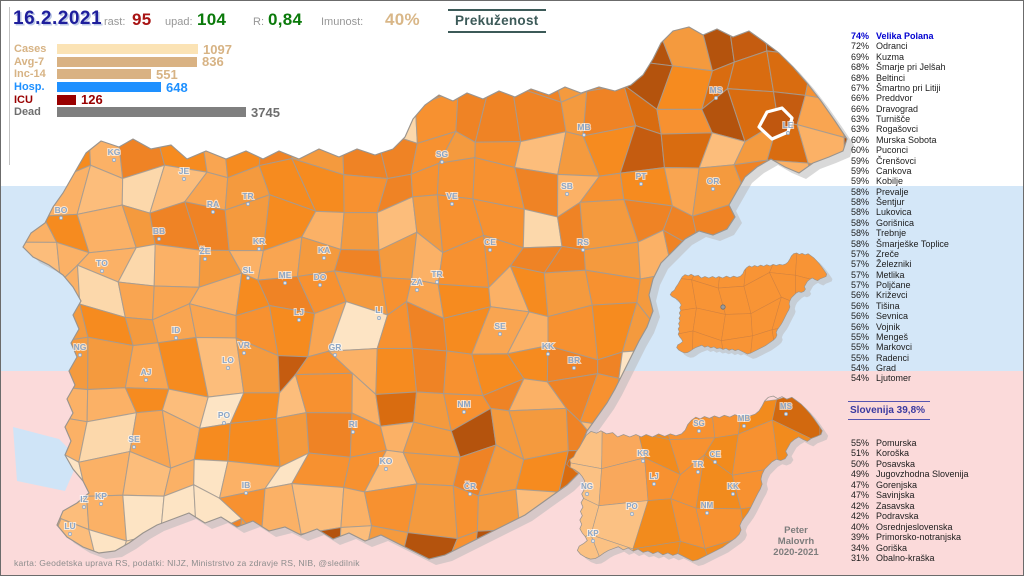 Image resolution: width=1024 pixels, height=576 pixels. I want to click on list-item-pct: 47%, so click(859, 484).